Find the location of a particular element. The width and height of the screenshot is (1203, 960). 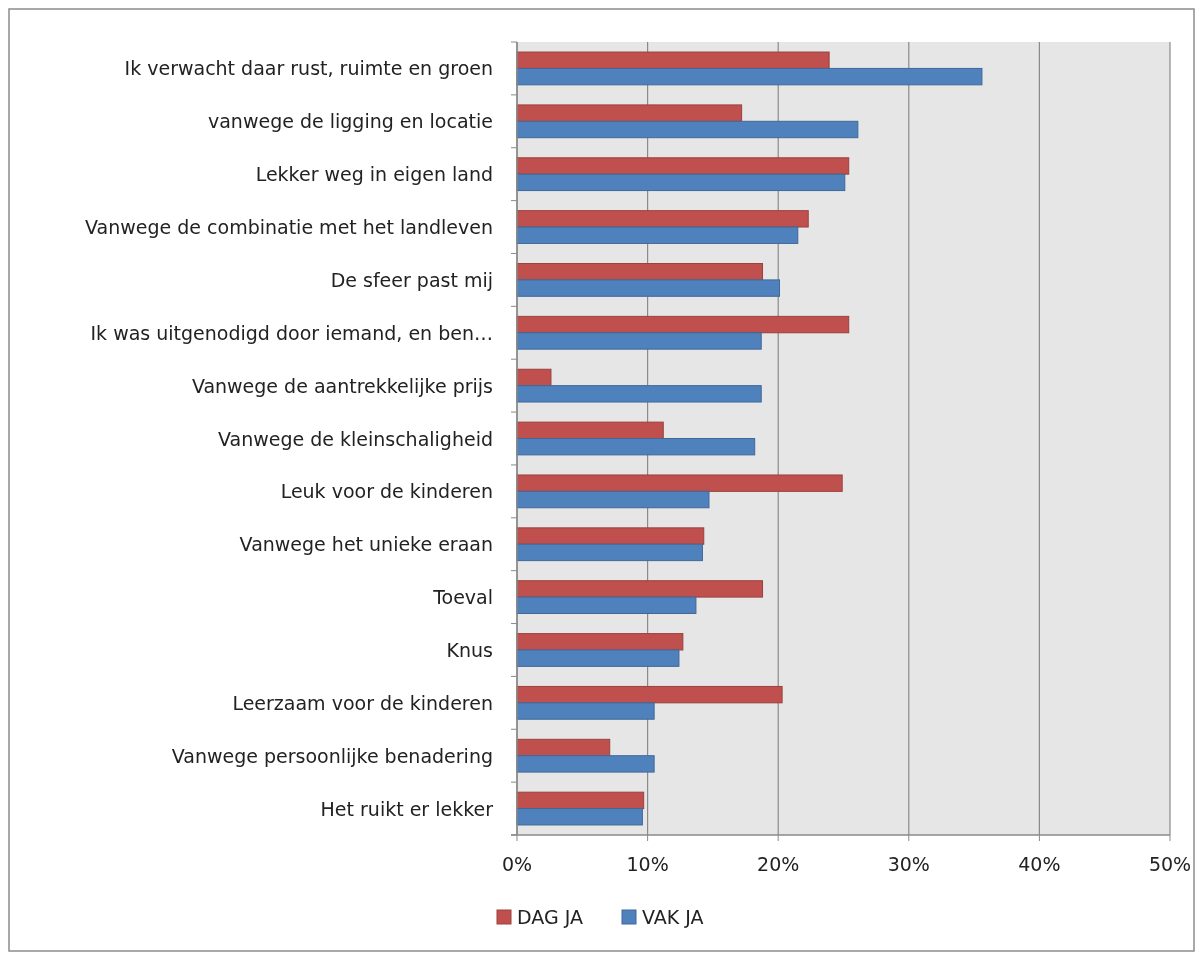

y-tick-label: Het ruikt er lekker is located at coordinates (407, 808).